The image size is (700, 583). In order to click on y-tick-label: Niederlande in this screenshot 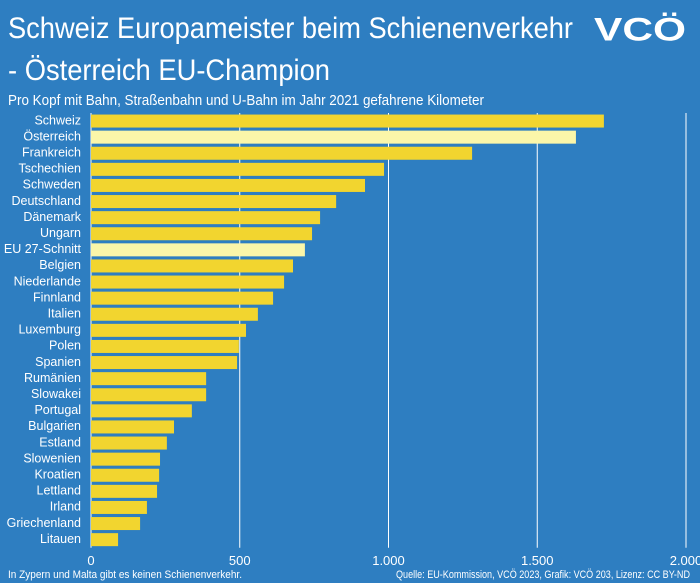, I will do `click(47, 281)`.